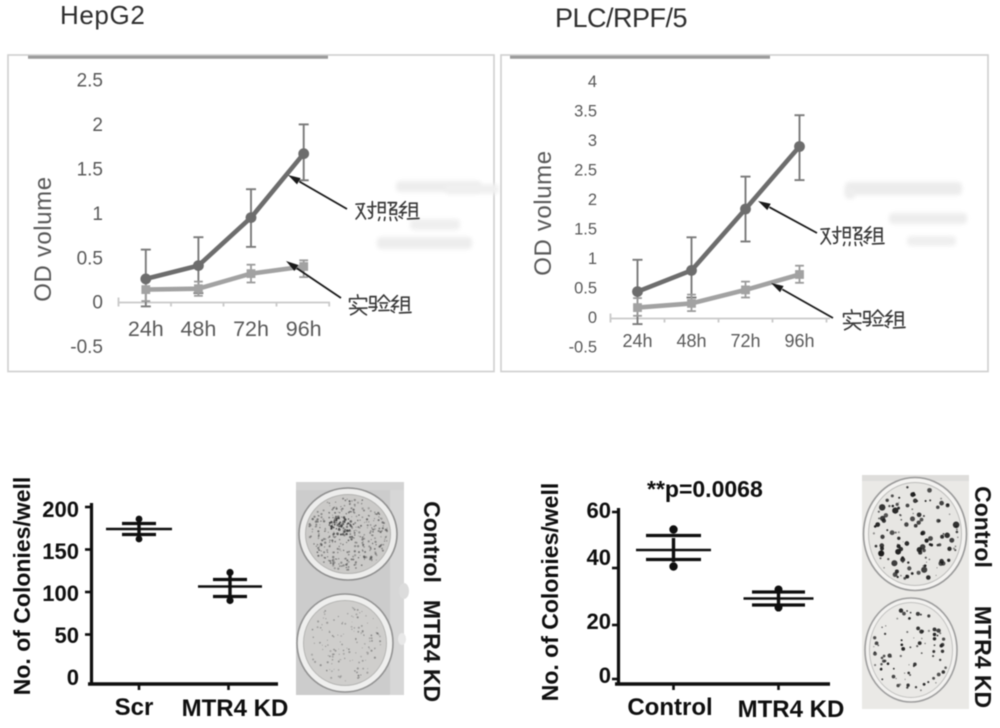 The width and height of the screenshot is (1000, 728). I want to click on svg-text: 150, so click(60, 551).